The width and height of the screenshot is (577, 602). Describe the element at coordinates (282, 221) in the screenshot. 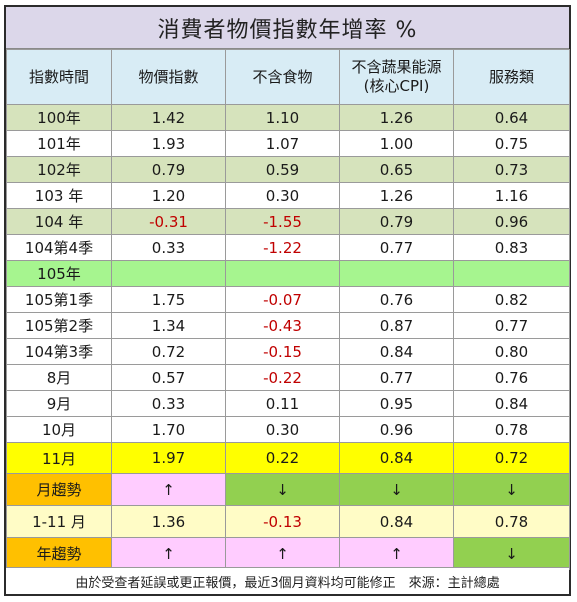

I see `cell-ex-food: -1.55` at that location.